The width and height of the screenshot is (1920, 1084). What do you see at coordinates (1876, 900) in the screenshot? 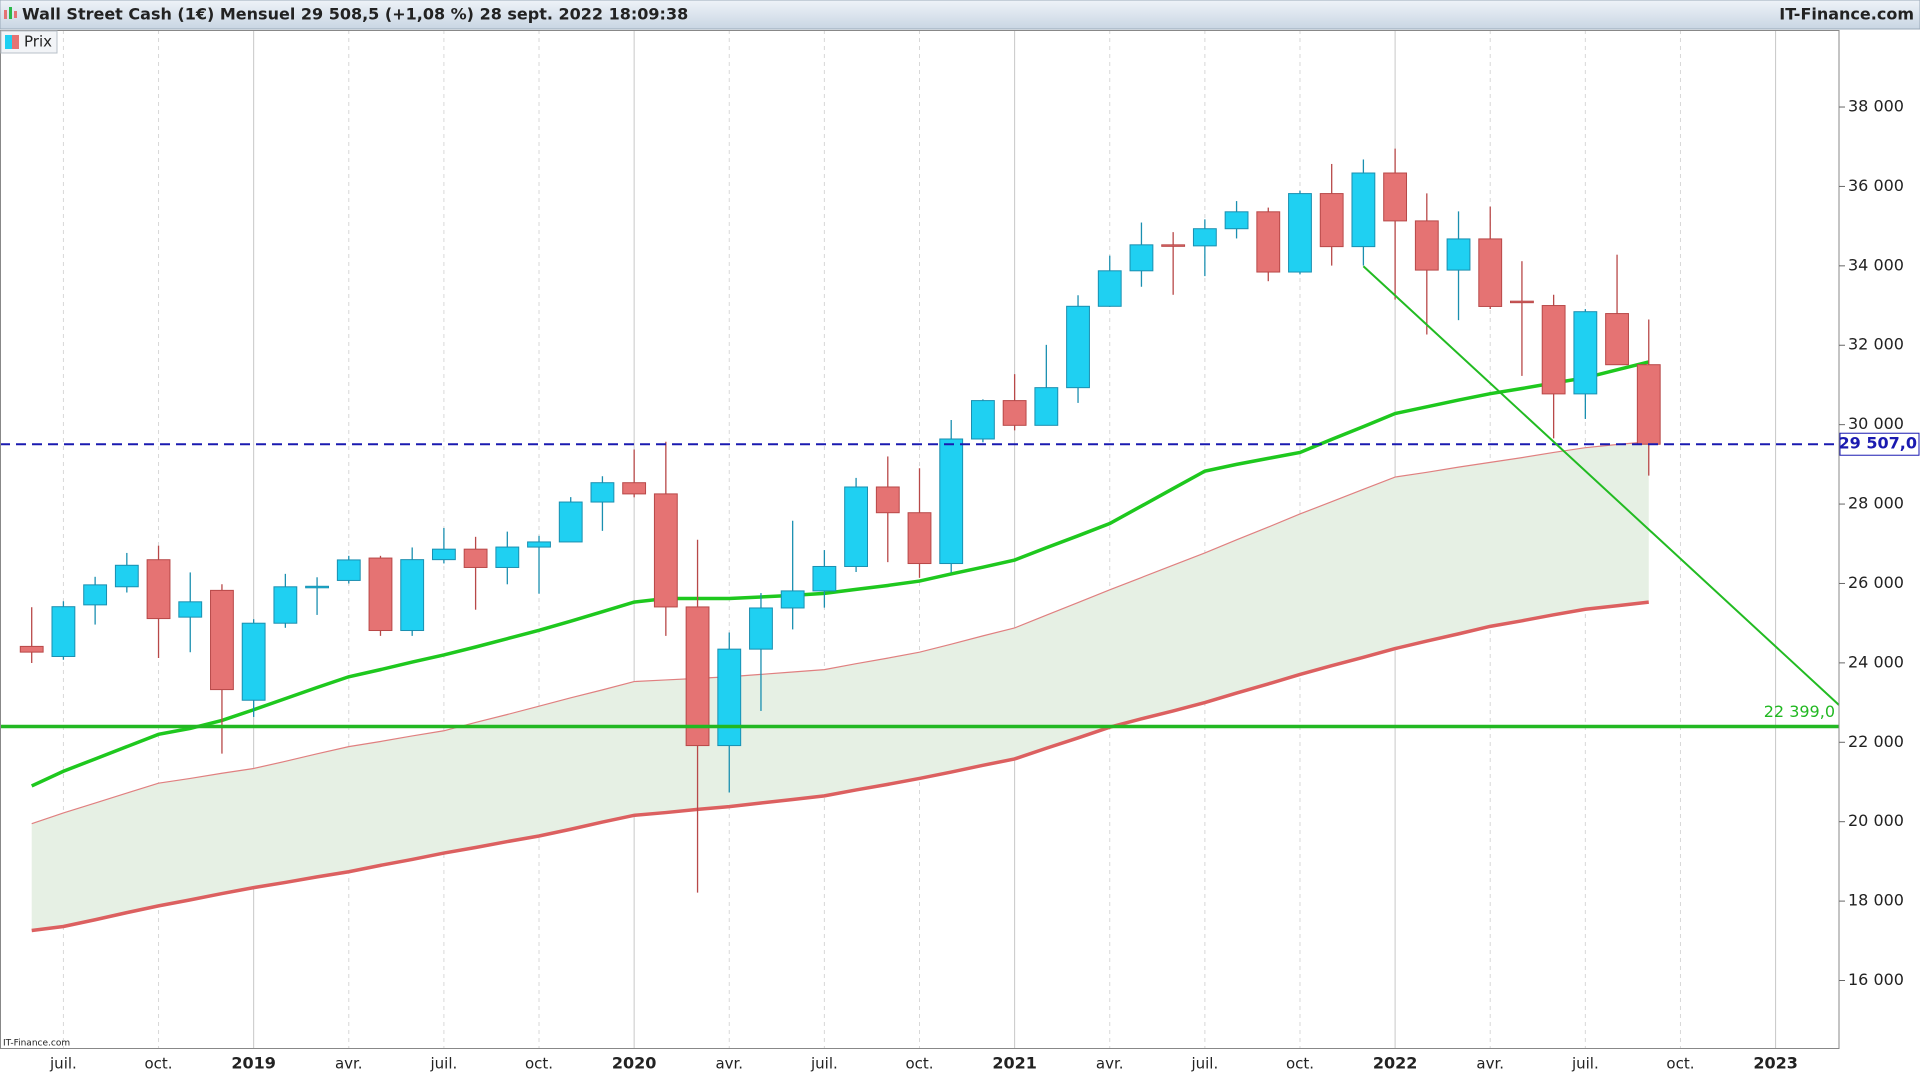
I see `y-tick-label: 18 000` at bounding box center [1876, 900].